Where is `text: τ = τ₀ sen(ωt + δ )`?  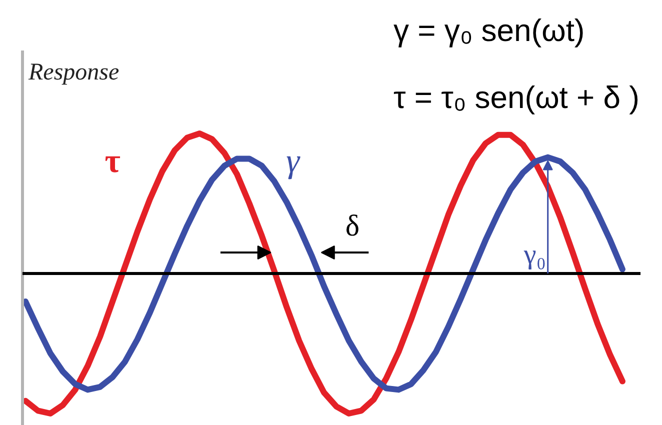
text: τ = τ₀ sen(ωt + δ ) is located at coordinates (517, 97).